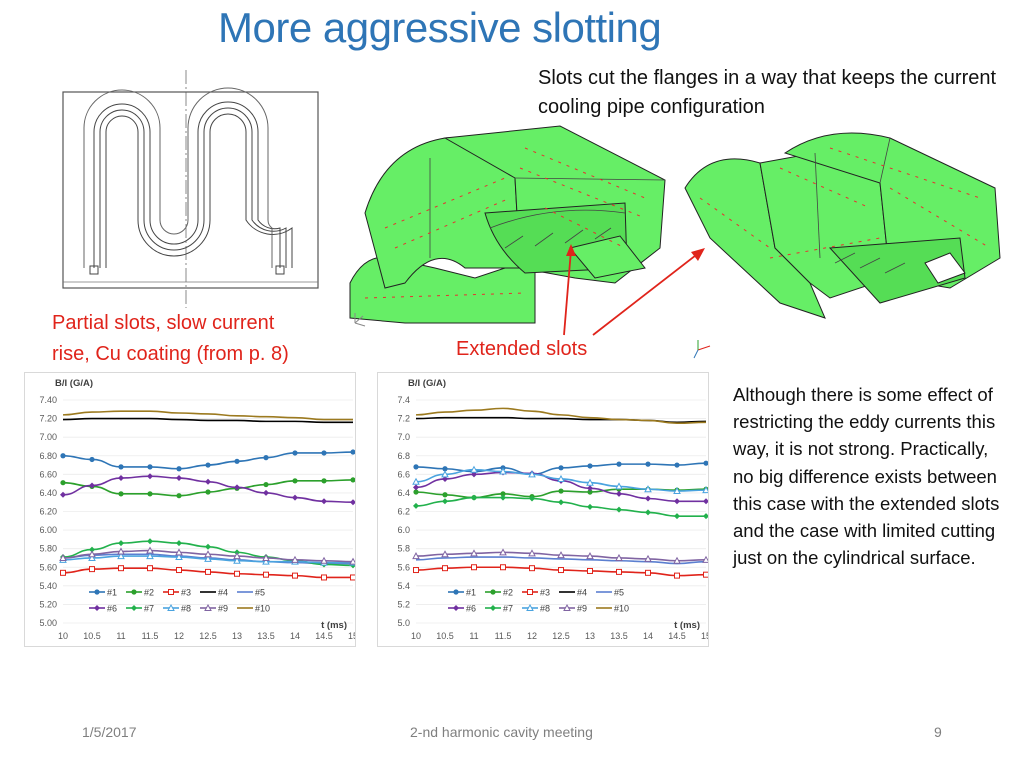 This screenshot has width=1024, height=768. What do you see at coordinates (522, 349) in the screenshot?
I see `extended-slots-caption: Extended slots` at bounding box center [522, 349].